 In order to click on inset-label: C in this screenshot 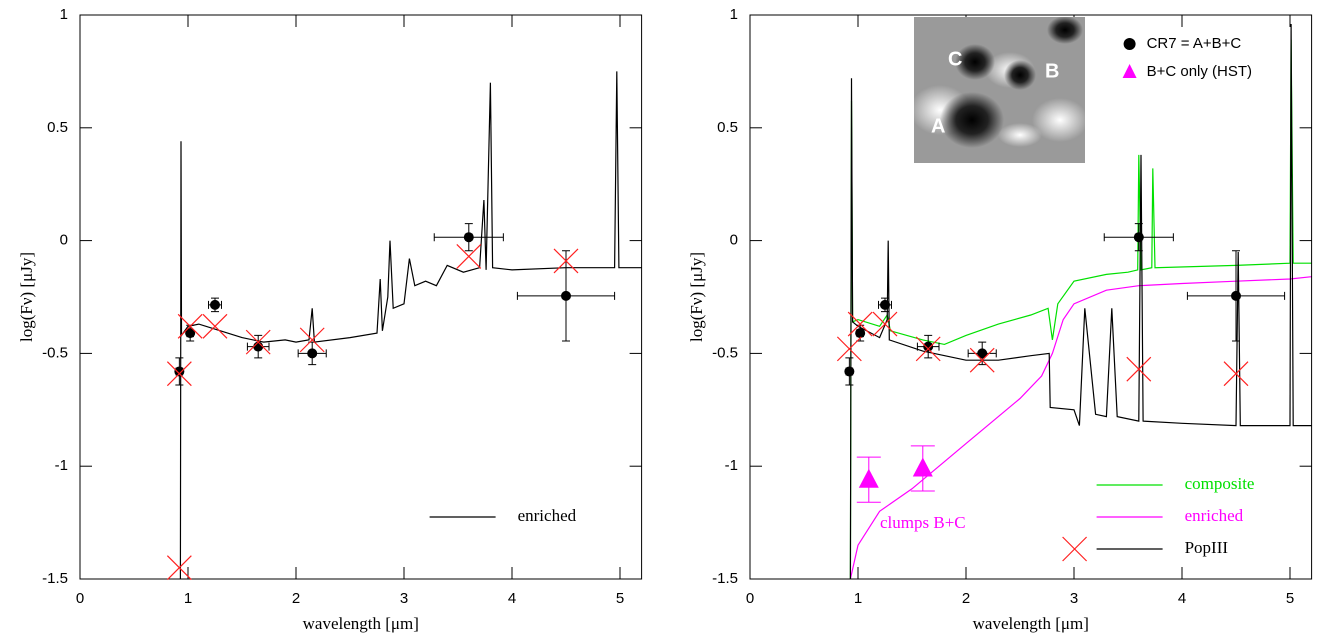, I will do `click(955, 59)`.